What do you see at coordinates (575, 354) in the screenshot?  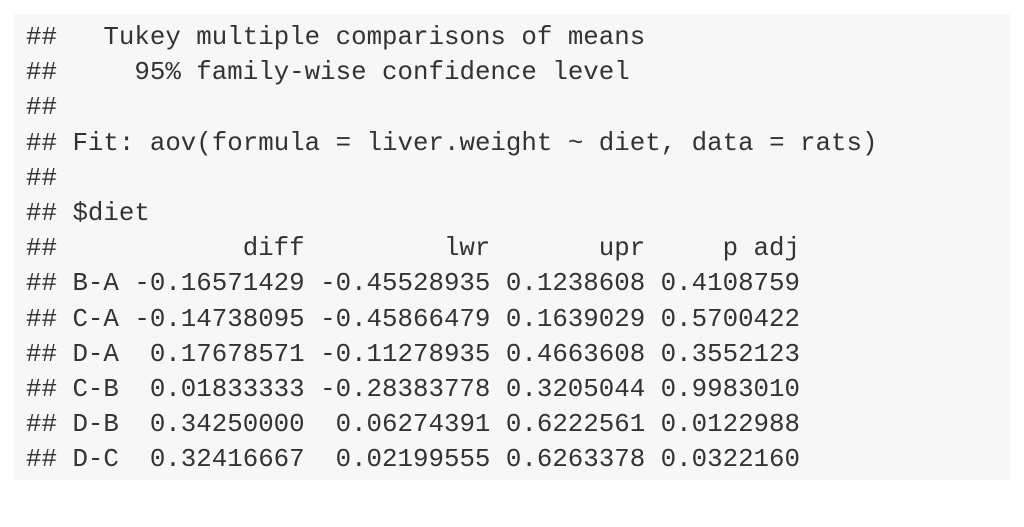 I see `cell-value: 0.4663608` at bounding box center [575, 354].